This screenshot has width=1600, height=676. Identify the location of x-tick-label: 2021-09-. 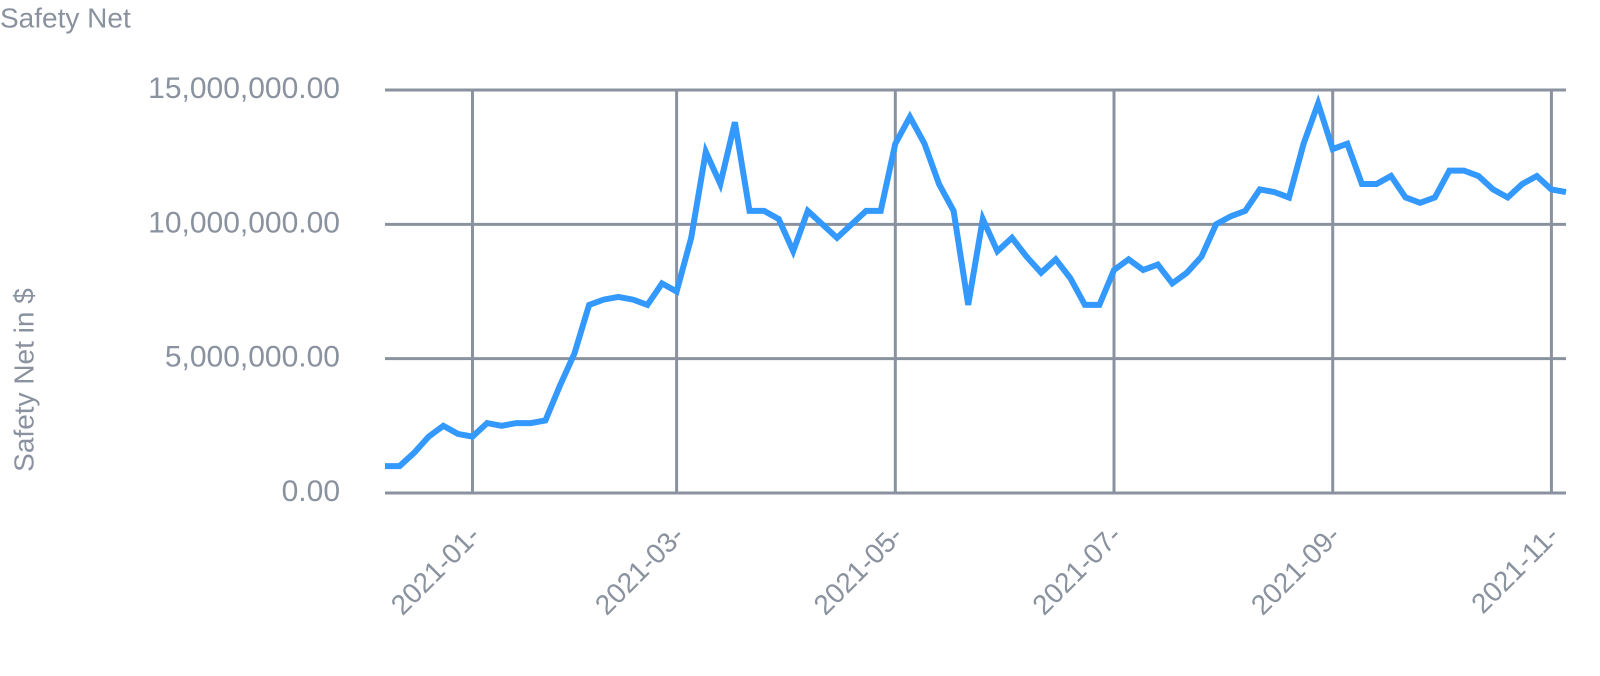
(1295, 570).